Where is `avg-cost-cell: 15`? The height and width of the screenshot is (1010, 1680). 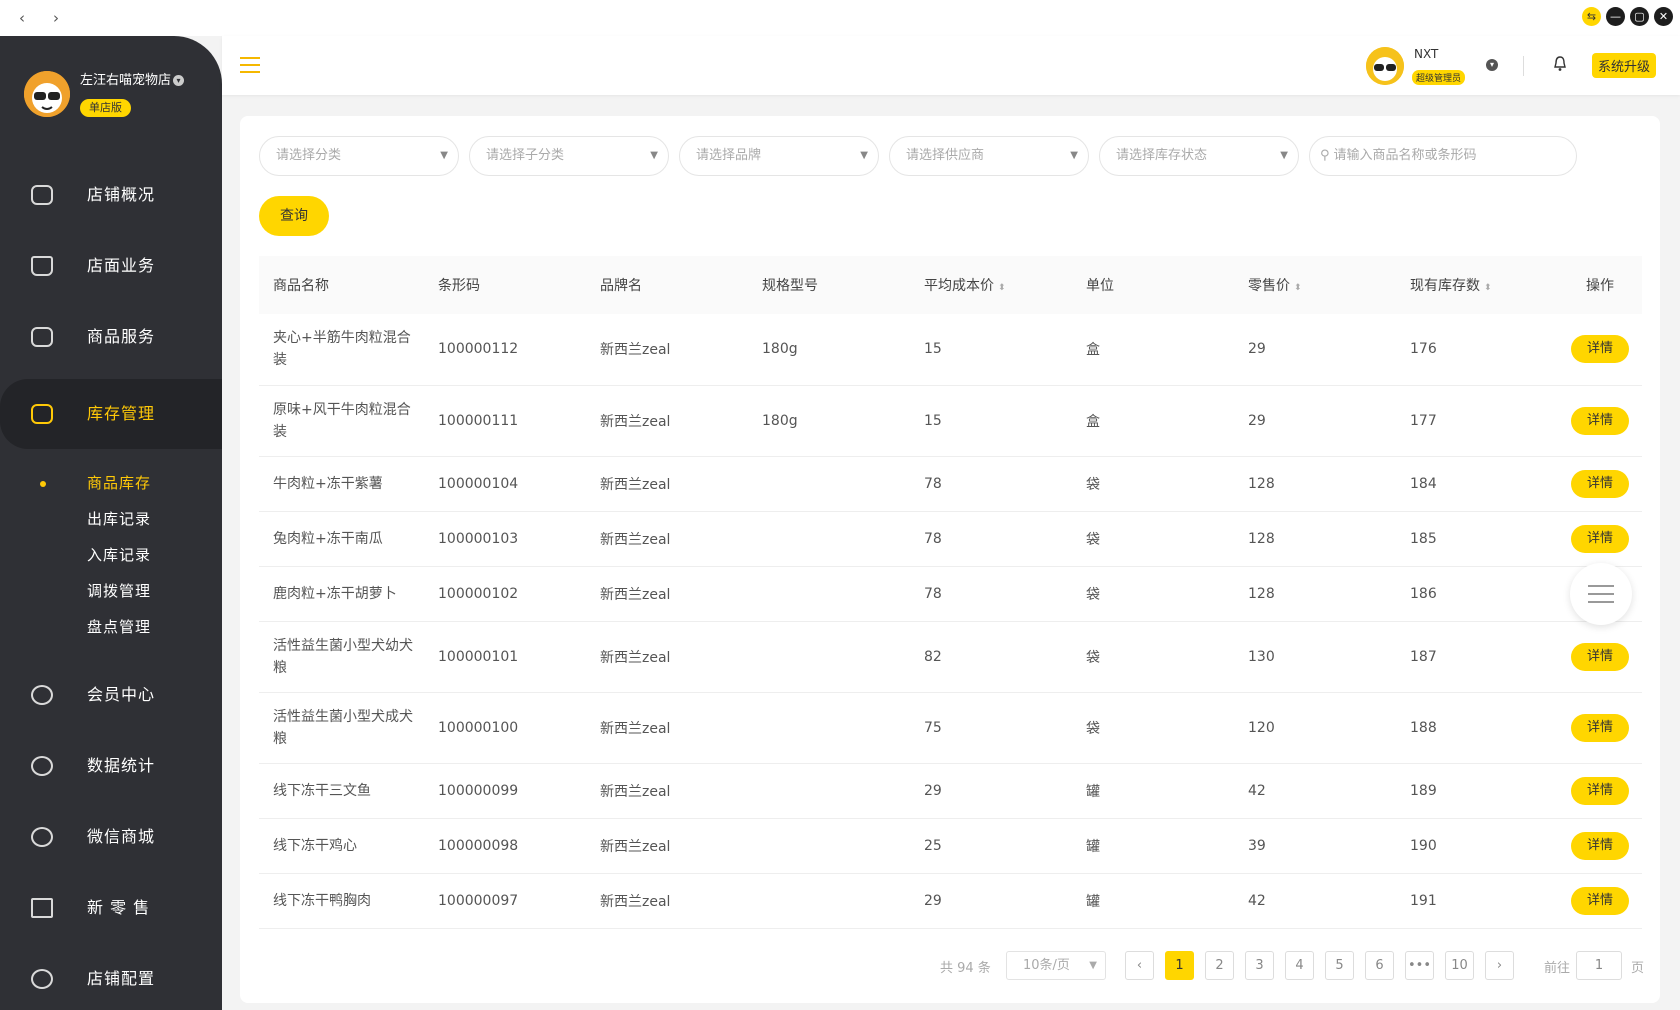
avg-cost-cell: 15 is located at coordinates (991, 421).